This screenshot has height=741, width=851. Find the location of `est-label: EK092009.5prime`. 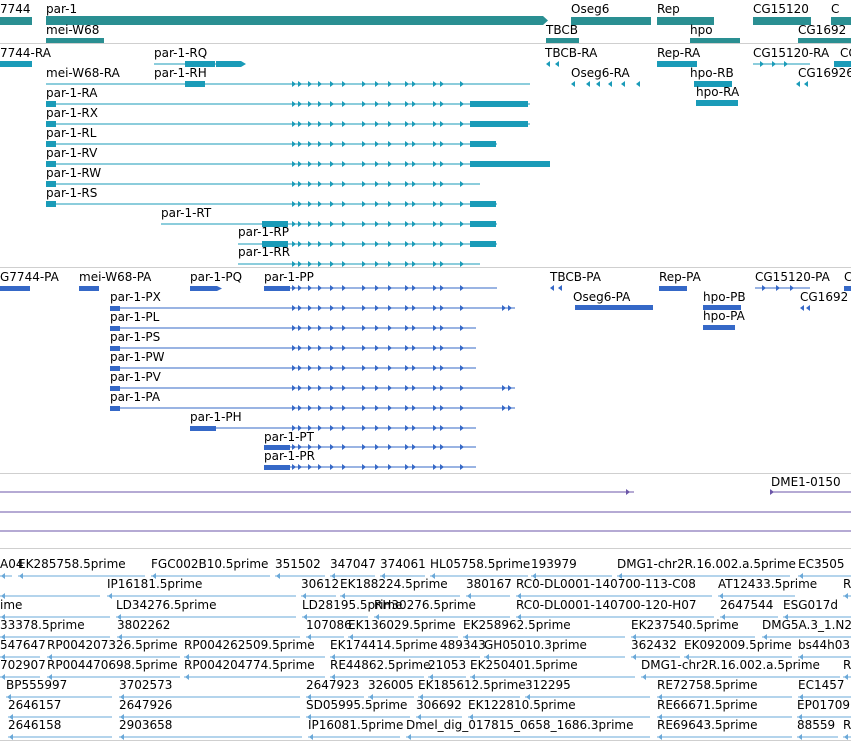

est-label: EK092009.5prime is located at coordinates (738, 645).